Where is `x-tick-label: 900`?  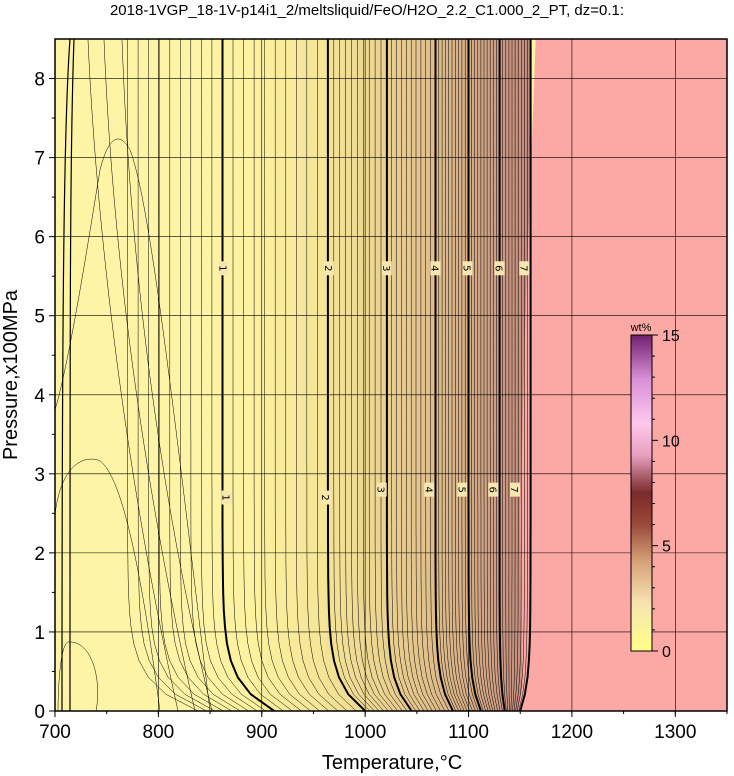
x-tick-label: 900 is located at coordinates (262, 732).